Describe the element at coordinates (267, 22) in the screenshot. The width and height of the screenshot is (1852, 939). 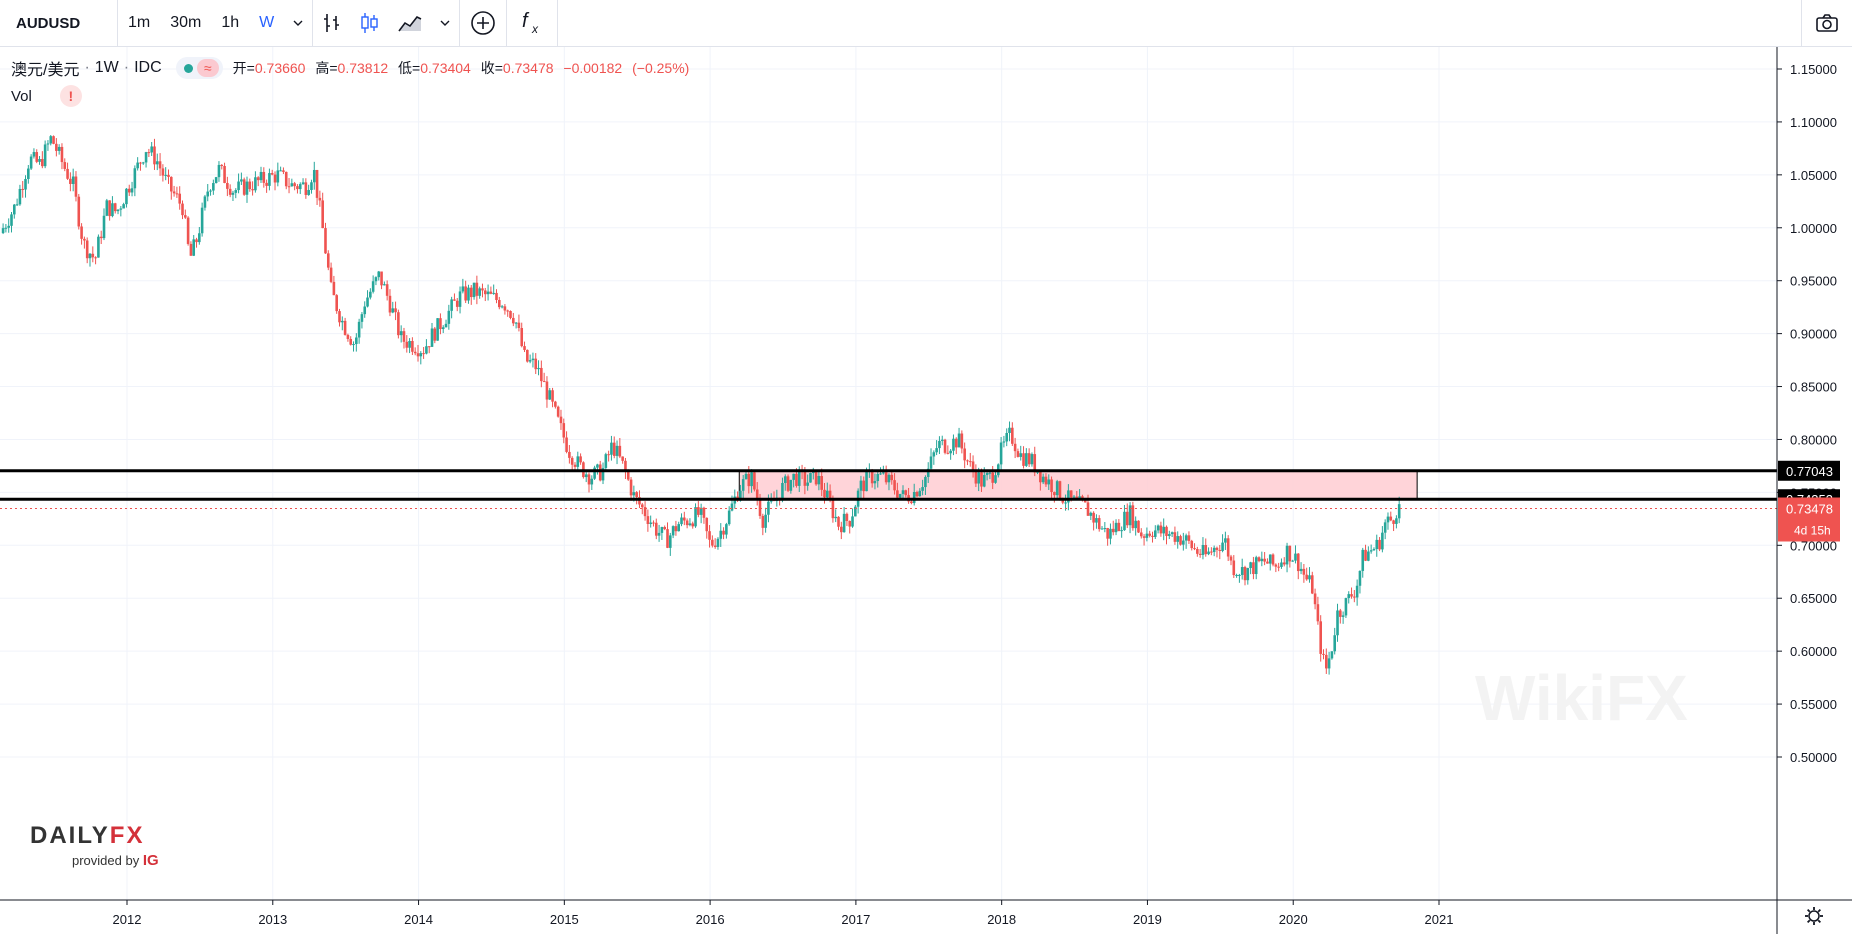
I see `interval-w: W` at that location.